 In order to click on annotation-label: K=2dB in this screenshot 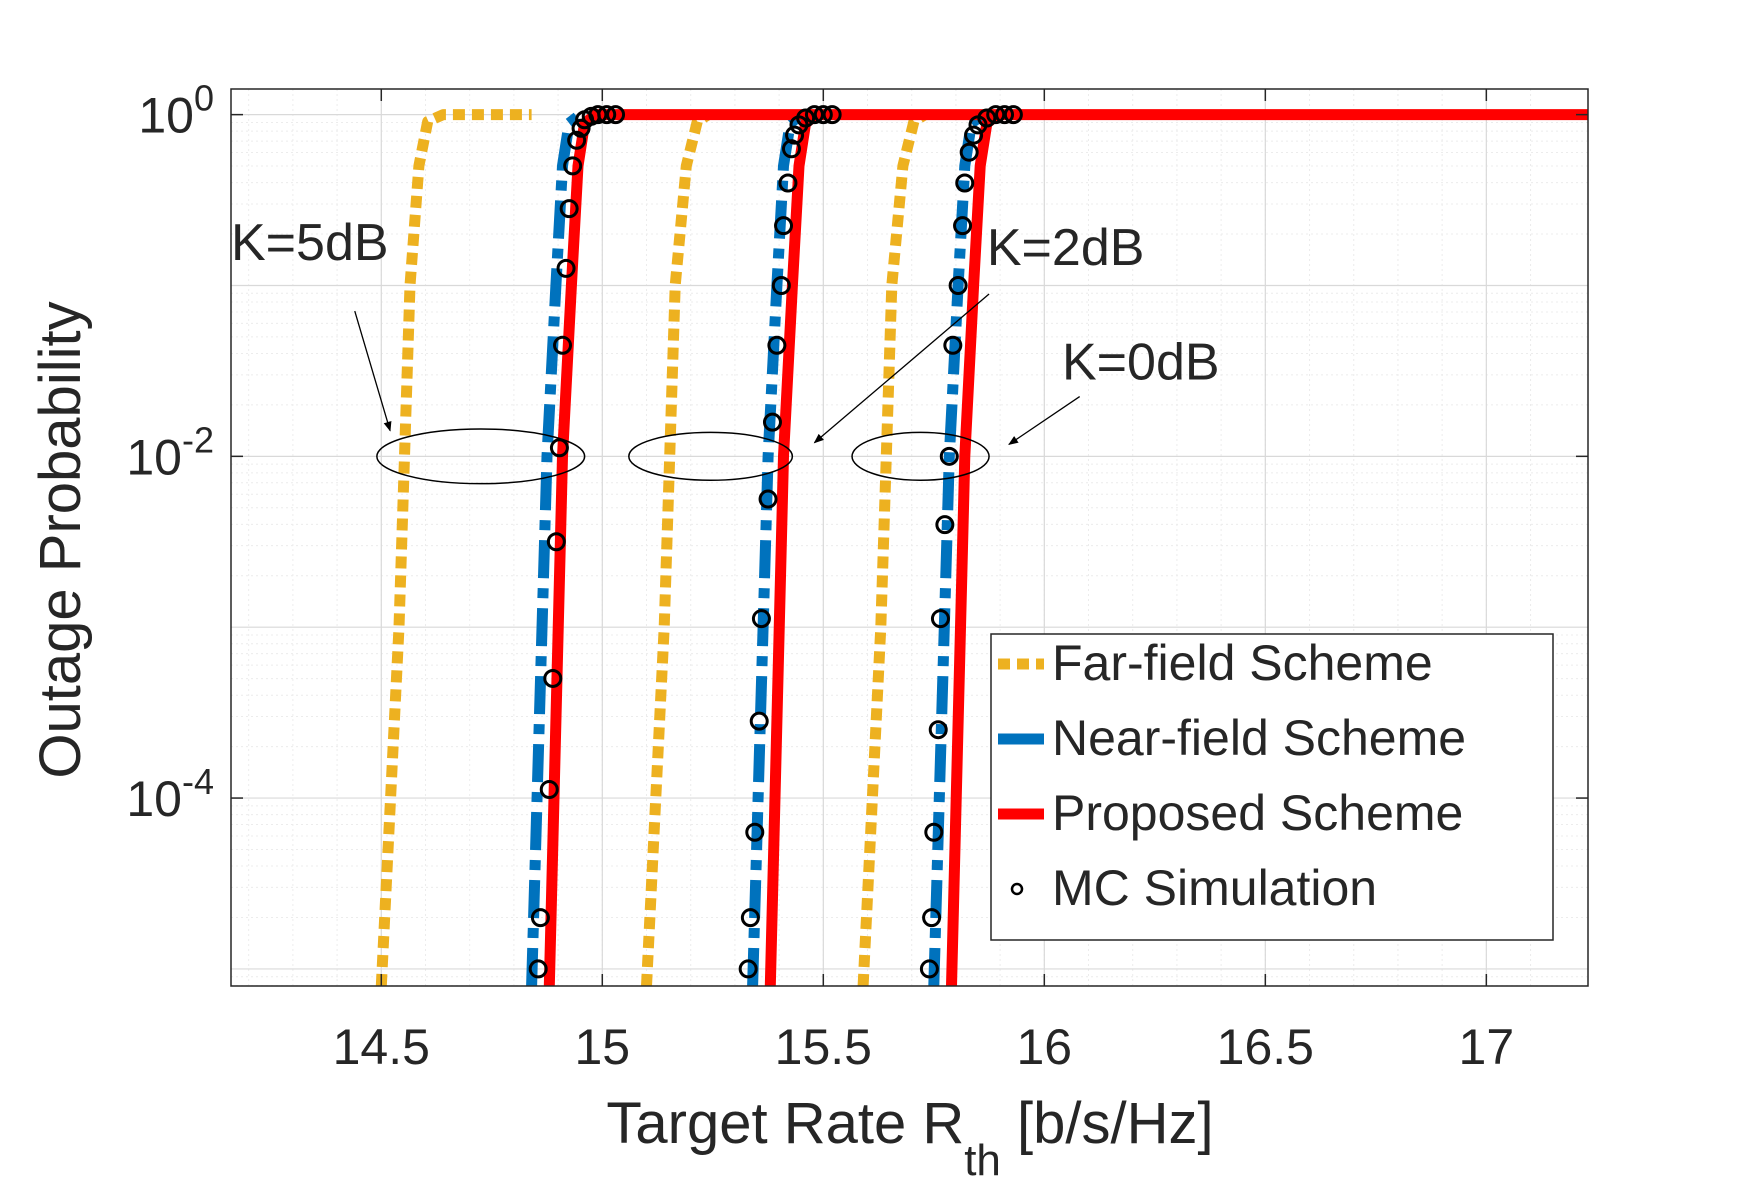, I will do `click(1066, 248)`.